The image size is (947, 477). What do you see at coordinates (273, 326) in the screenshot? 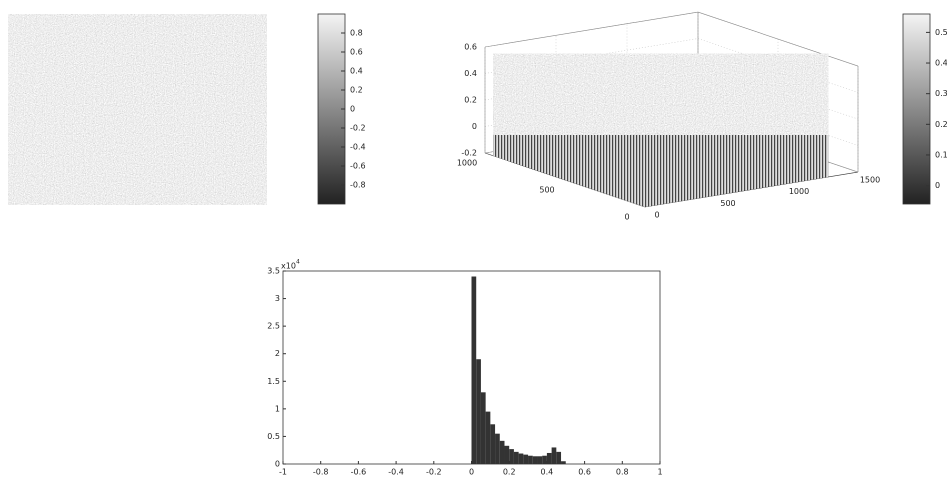
I see `y-tick-label: 2.5` at bounding box center [273, 326].